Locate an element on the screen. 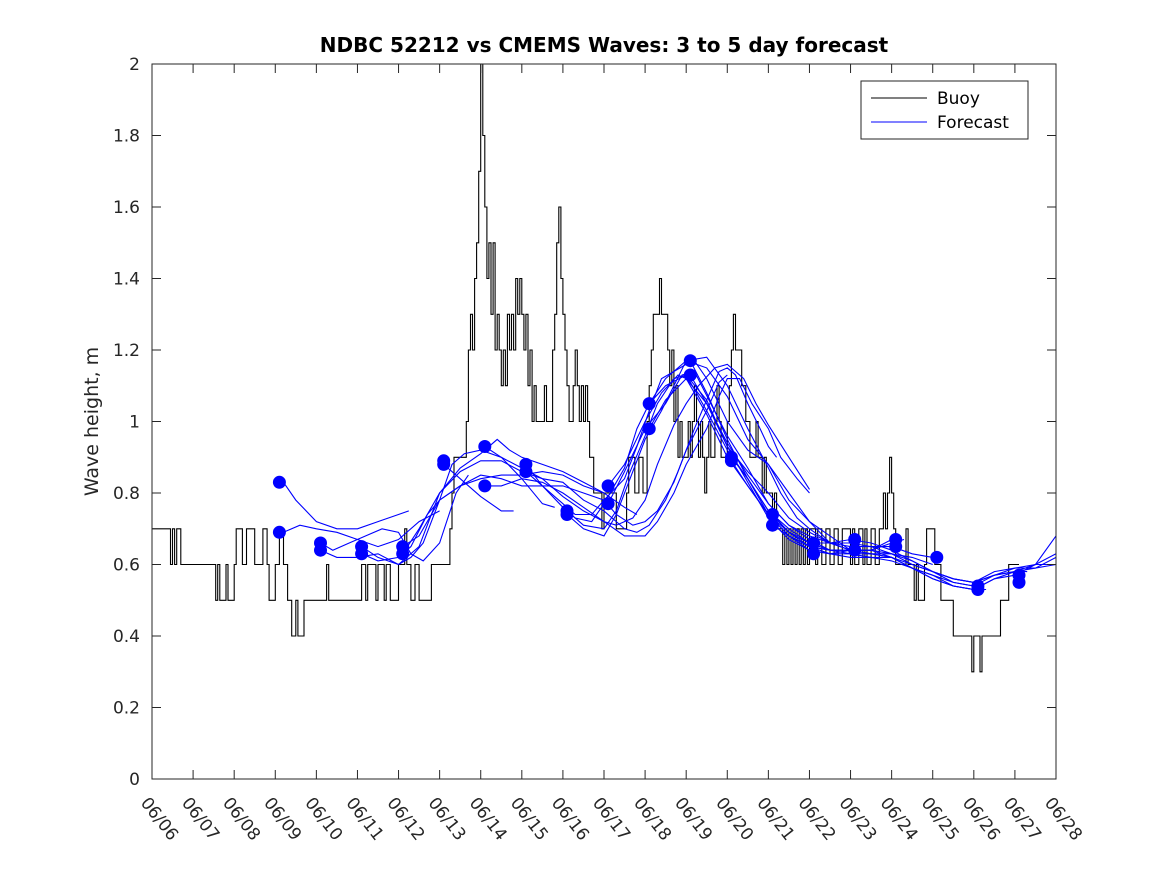 Image resolution: width=1167 pixels, height=875 pixels. legend: Buoy Forecast is located at coordinates (944, 110).